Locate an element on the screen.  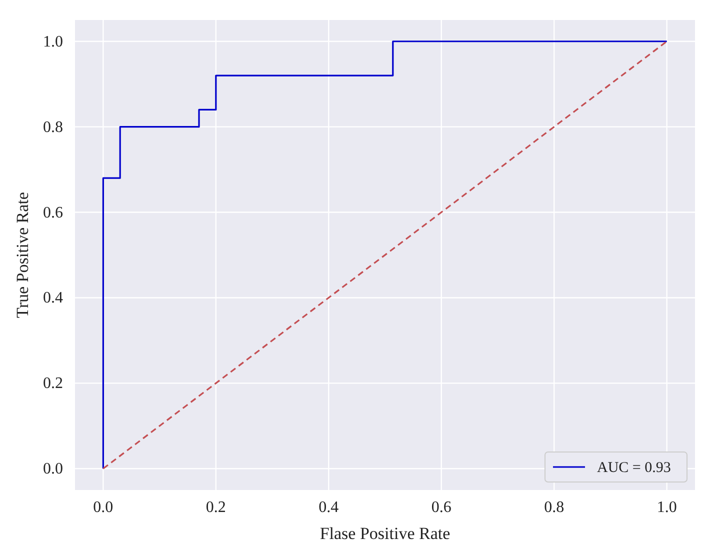
x-tick-label: 0.0 is located at coordinates (103, 507).